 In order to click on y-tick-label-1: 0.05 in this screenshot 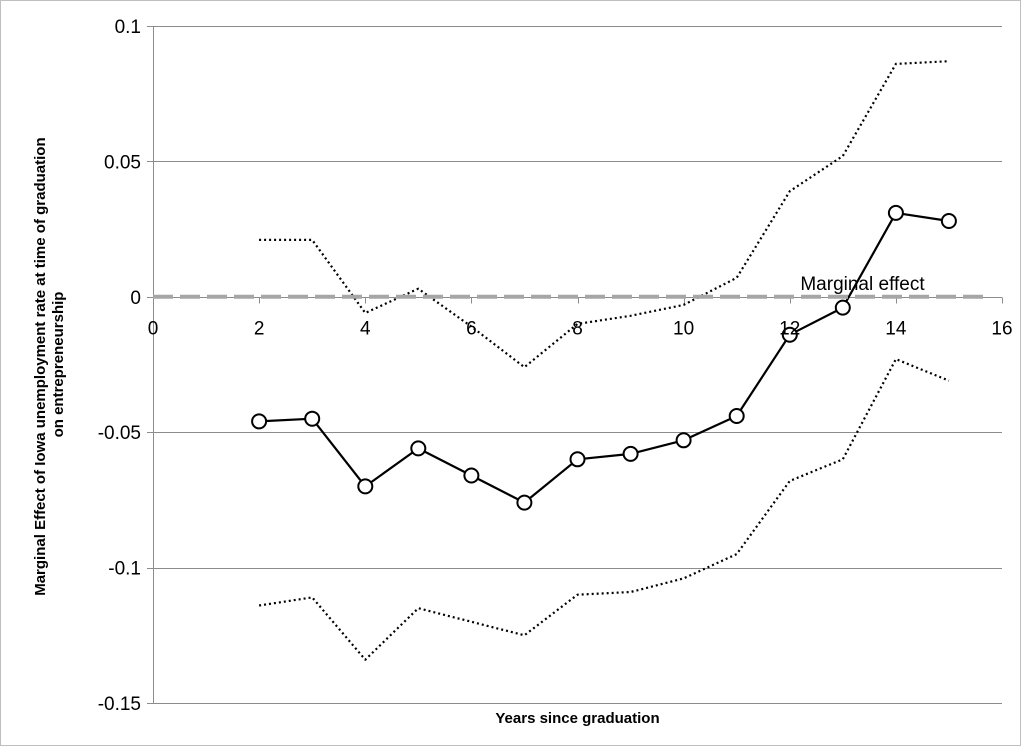, I will do `click(122, 162)`.